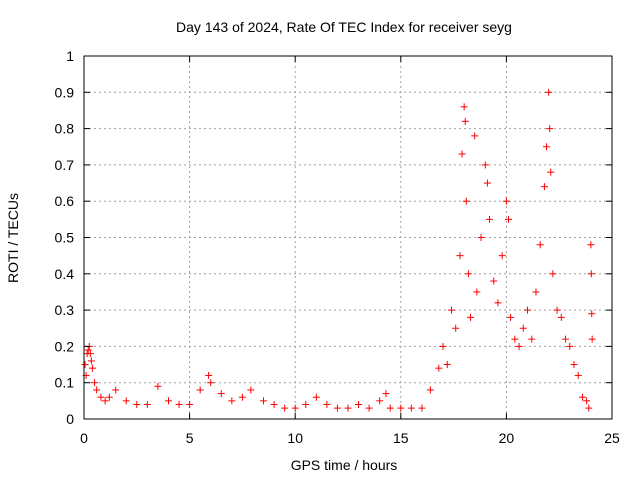  What do you see at coordinates (65, 383) in the screenshot?
I see `y-tick-label: 0.1` at bounding box center [65, 383].